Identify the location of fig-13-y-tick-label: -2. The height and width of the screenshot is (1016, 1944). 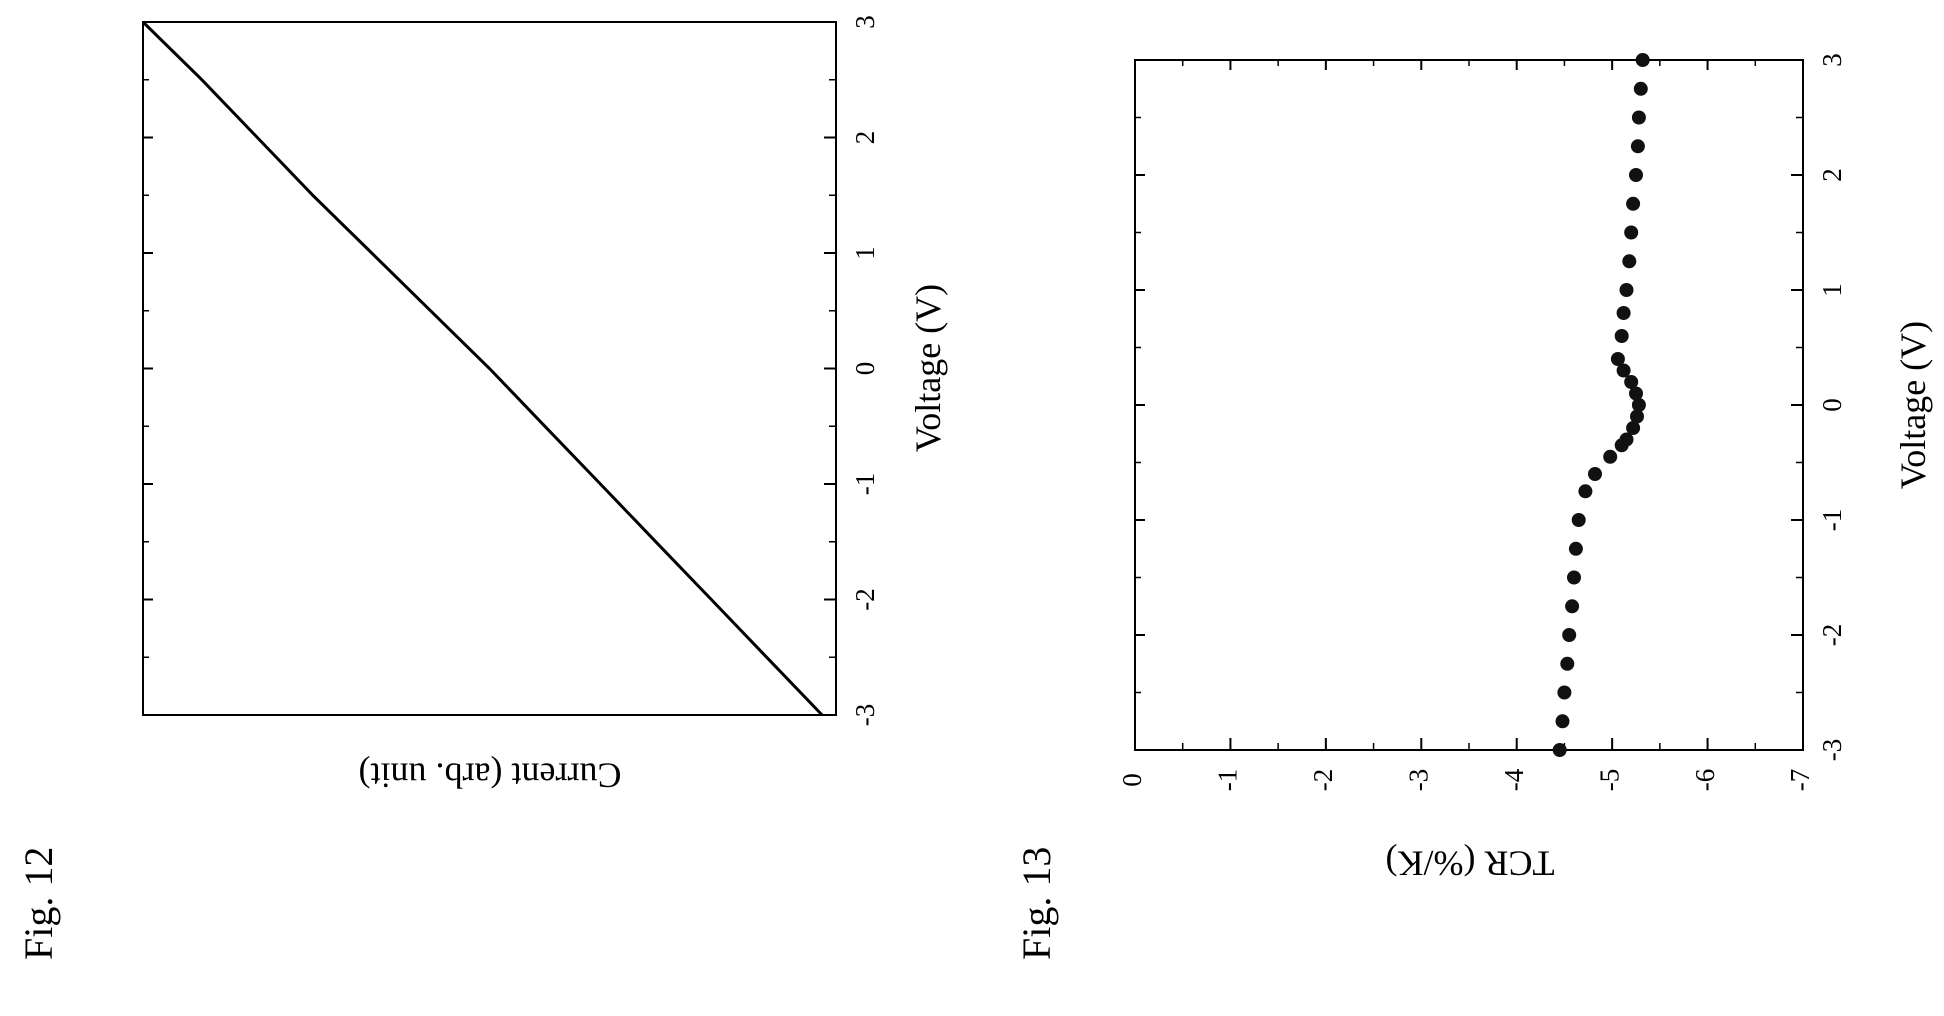
(1323, 780).